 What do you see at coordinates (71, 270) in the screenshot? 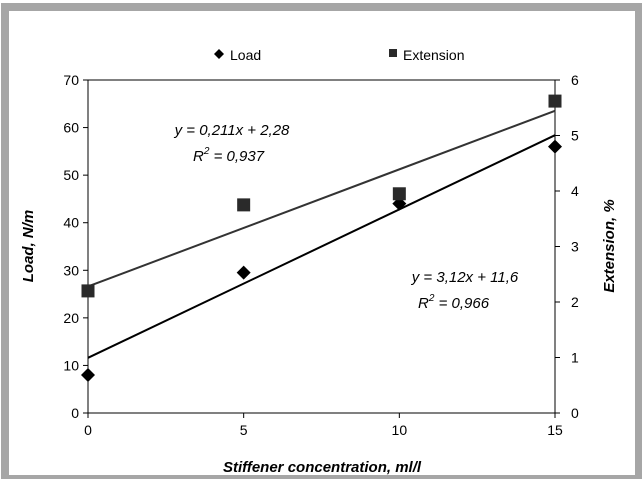
I see `y-left-tick-label: 30` at bounding box center [71, 270].